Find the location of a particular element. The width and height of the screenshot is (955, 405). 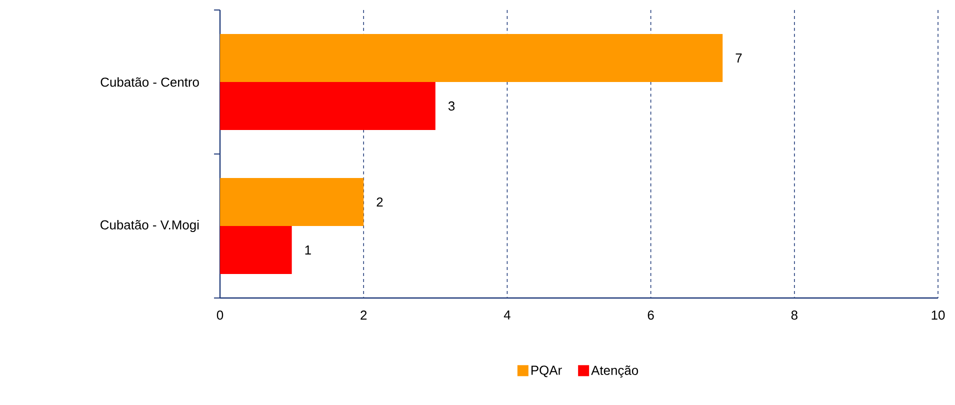

legend-label: PQAr is located at coordinates (546, 372).